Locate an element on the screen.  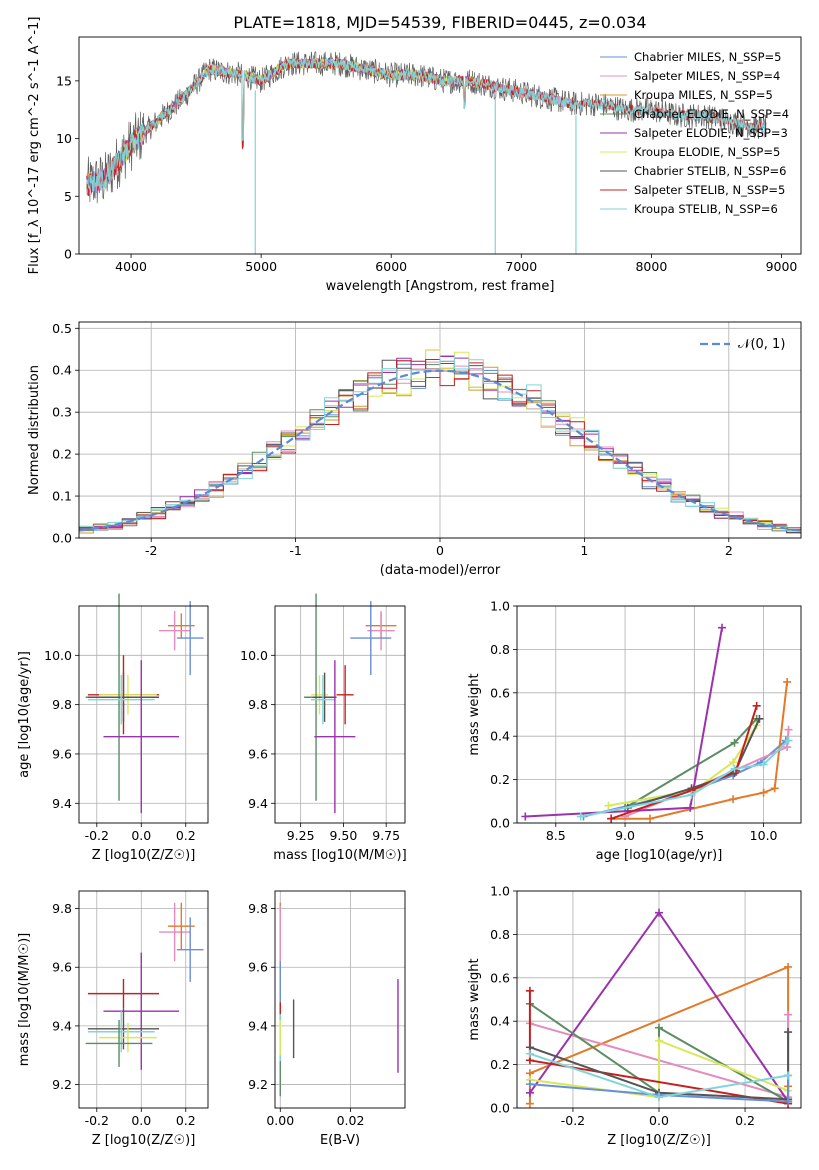
x-axis-label: mass [log10(M/M☉)] is located at coordinates (339, 855).